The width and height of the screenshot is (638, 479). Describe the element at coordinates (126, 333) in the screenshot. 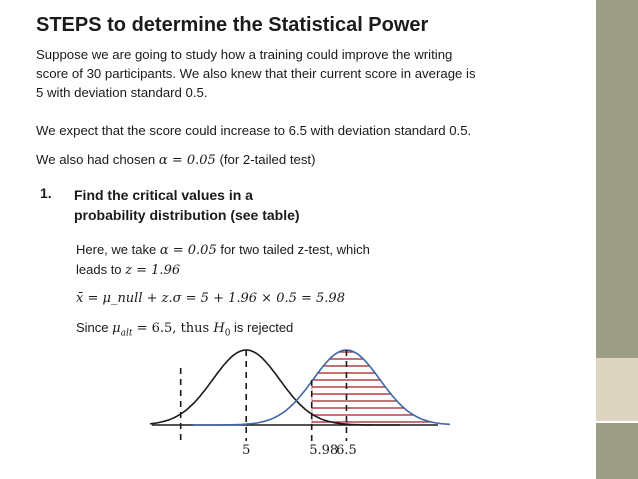

I see `since-mu-sub: alt` at that location.